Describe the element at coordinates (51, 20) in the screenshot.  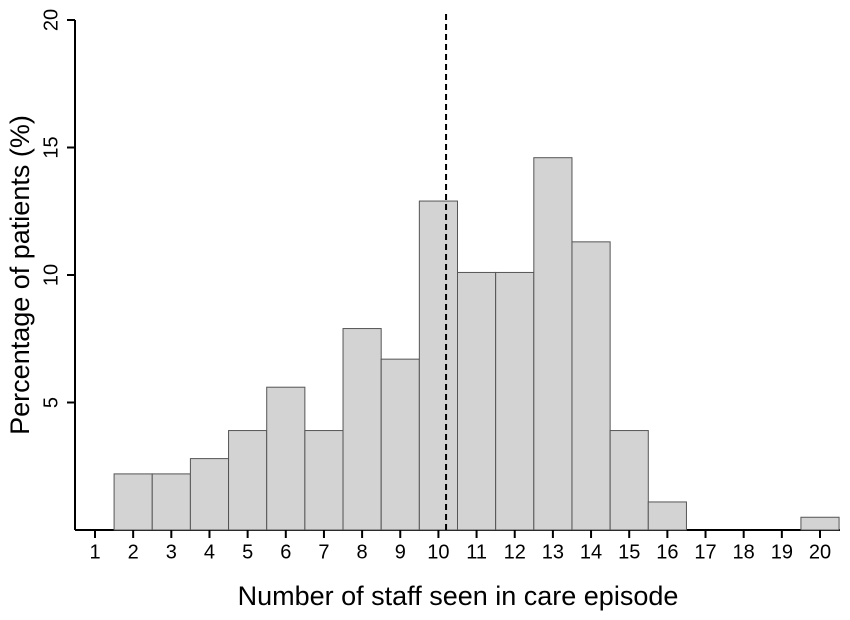
I see `y-tick-label: 20` at that location.